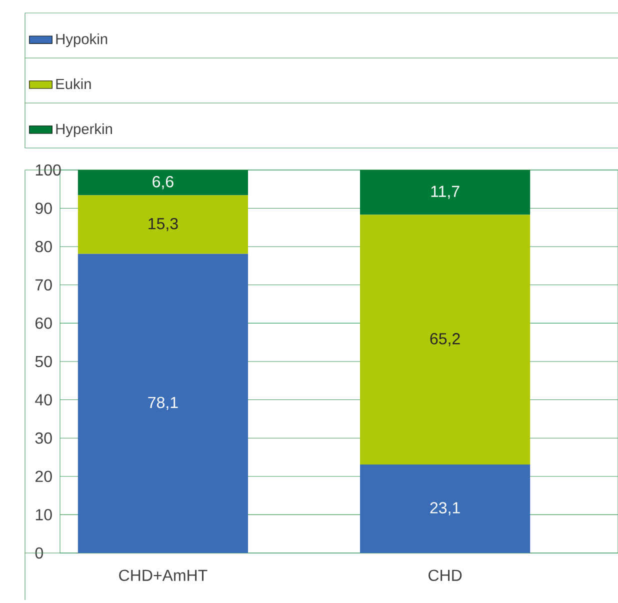 Image resolution: width=618 pixels, height=603 pixels. What do you see at coordinates (44, 514) in the screenshot?
I see `y-tick-label: 10` at bounding box center [44, 514].